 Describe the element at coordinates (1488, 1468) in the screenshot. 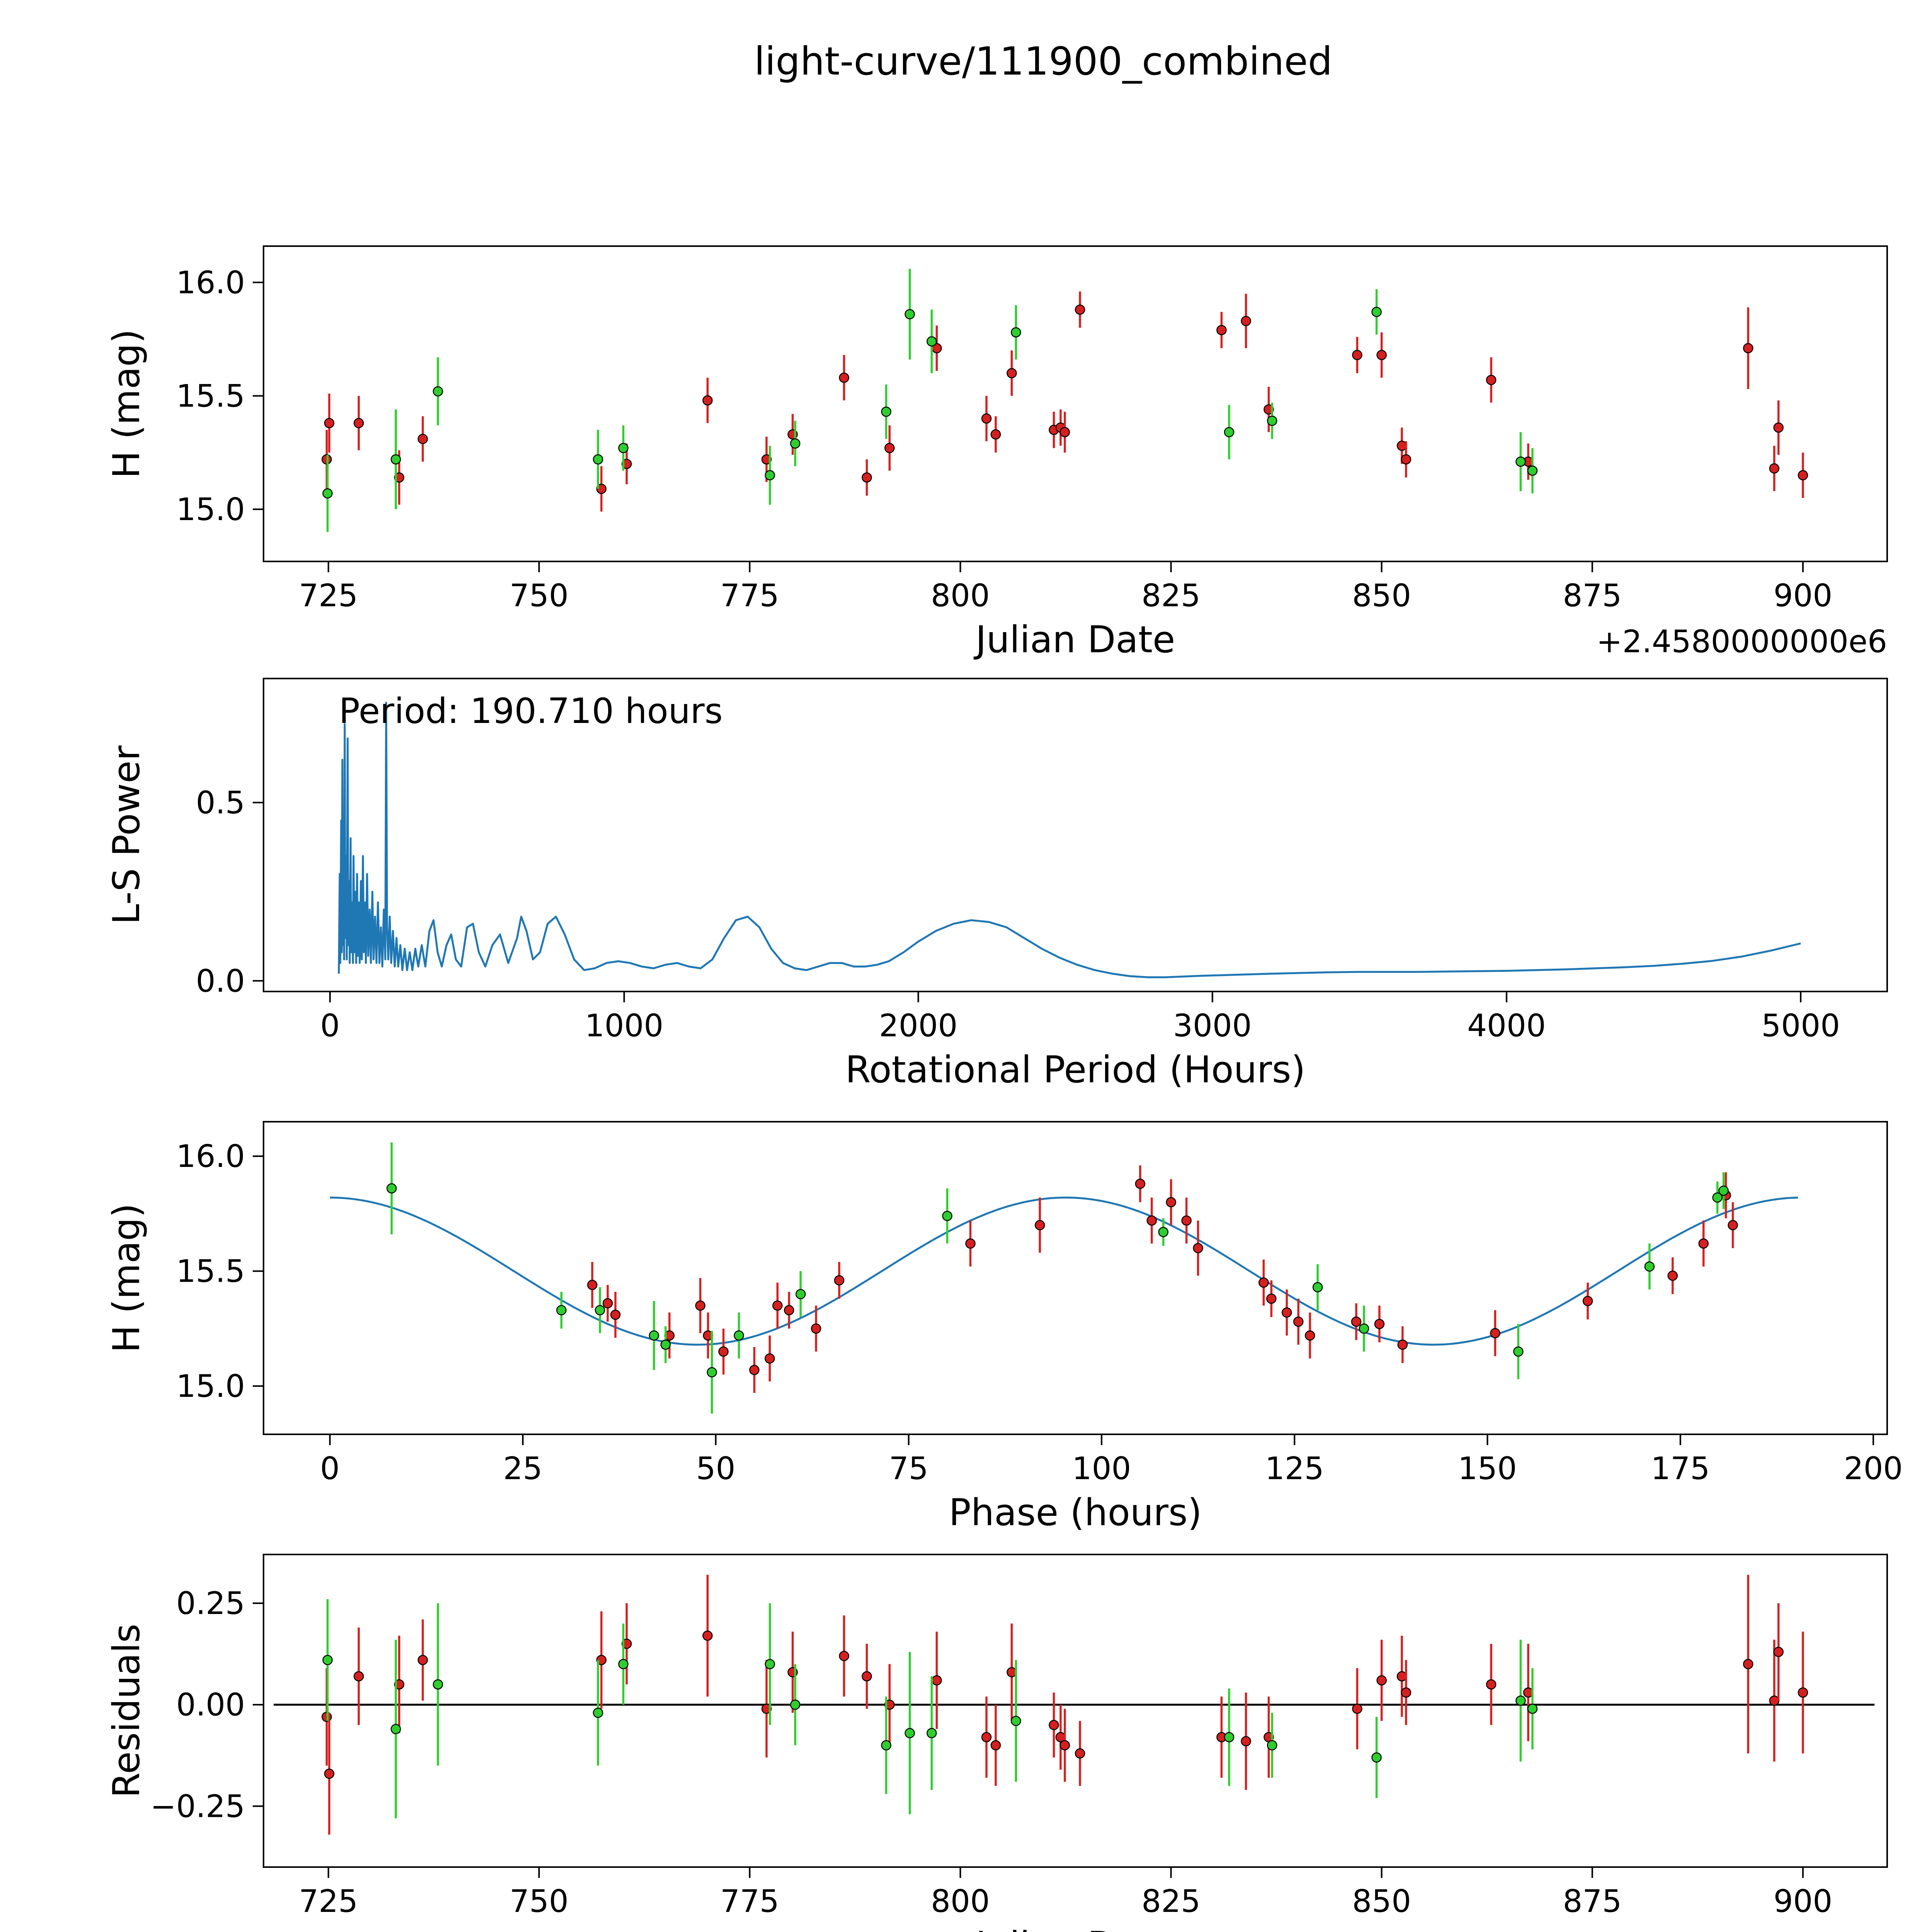

I see `x-tick-label: 150` at that location.